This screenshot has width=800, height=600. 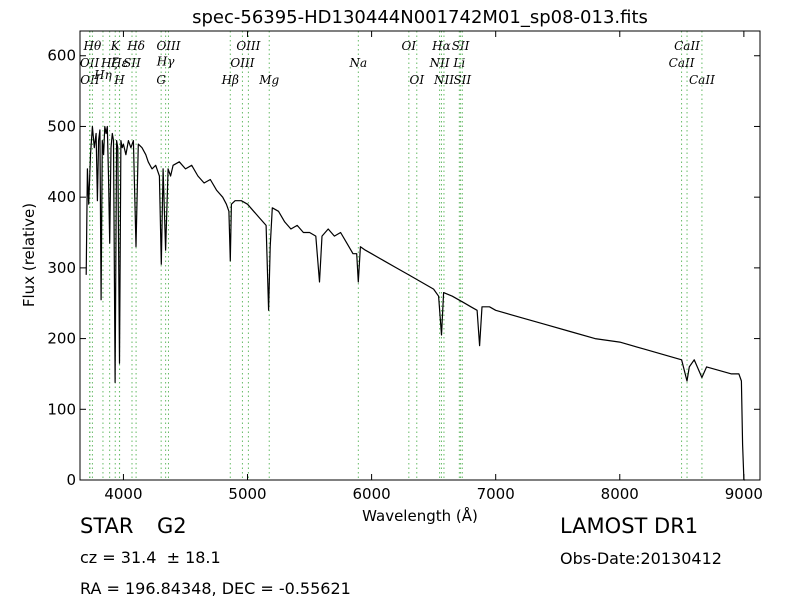 I want to click on marker-label-15: OIII, so click(x=248, y=46).